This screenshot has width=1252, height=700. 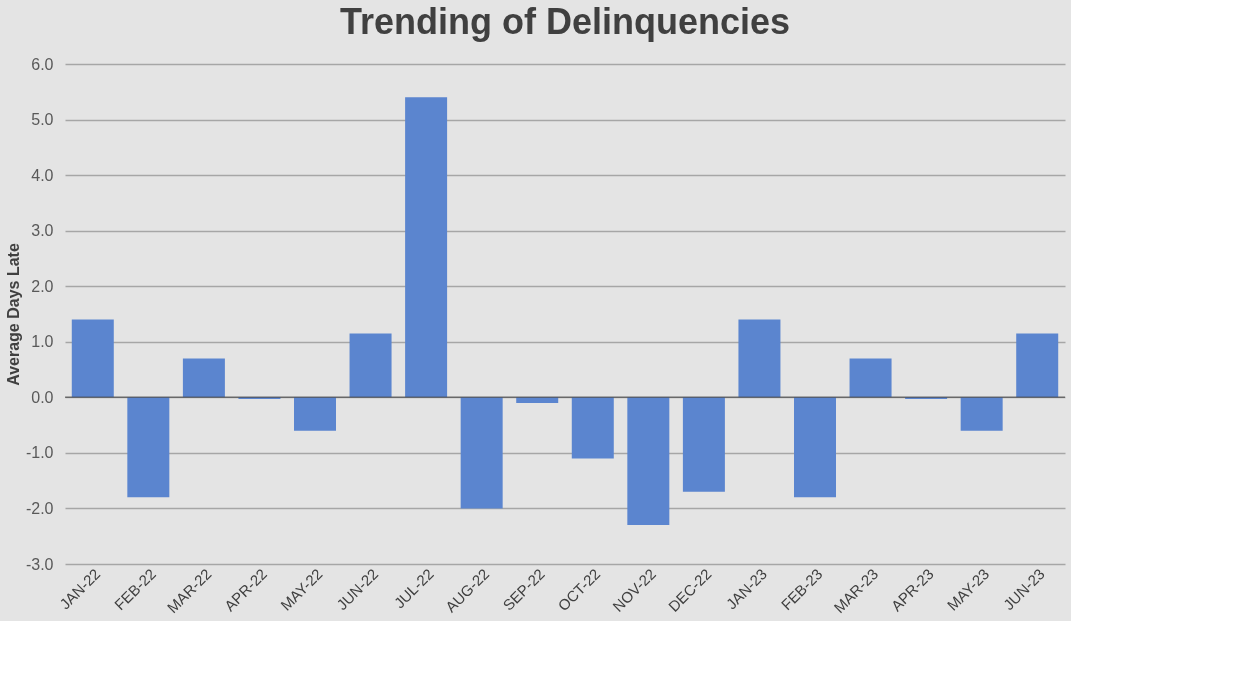 What do you see at coordinates (42, 397) in the screenshot?
I see `y-tick-label: 0.0` at bounding box center [42, 397].